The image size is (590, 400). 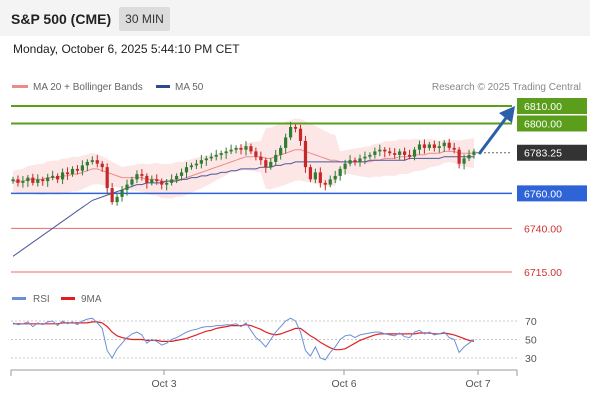 What do you see at coordinates (144, 19) in the screenshot?
I see `timeframe-badge: 30 MIN` at bounding box center [144, 19].